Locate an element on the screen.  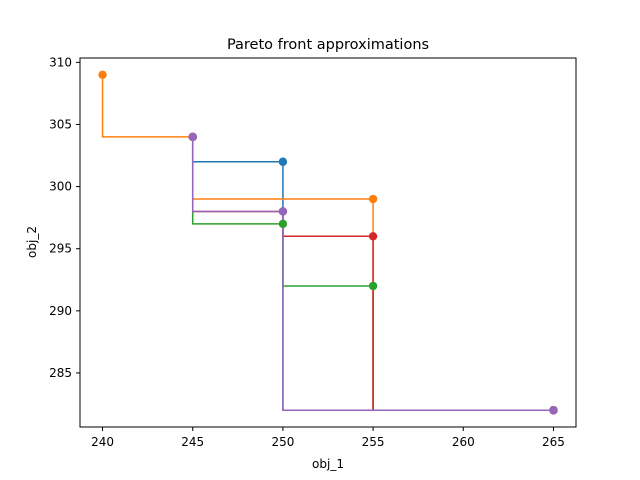
chart-title: Pareto front approximations is located at coordinates (328, 45).